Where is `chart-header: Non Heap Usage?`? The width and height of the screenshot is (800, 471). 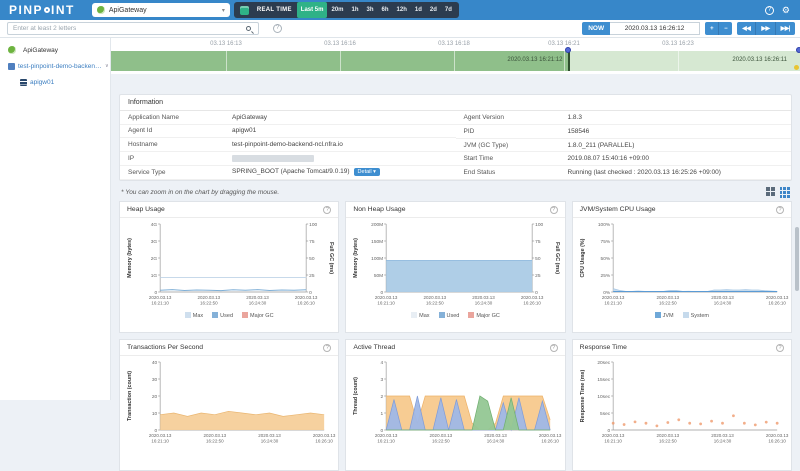 chart-header: Non Heap Usage? is located at coordinates (455, 210).